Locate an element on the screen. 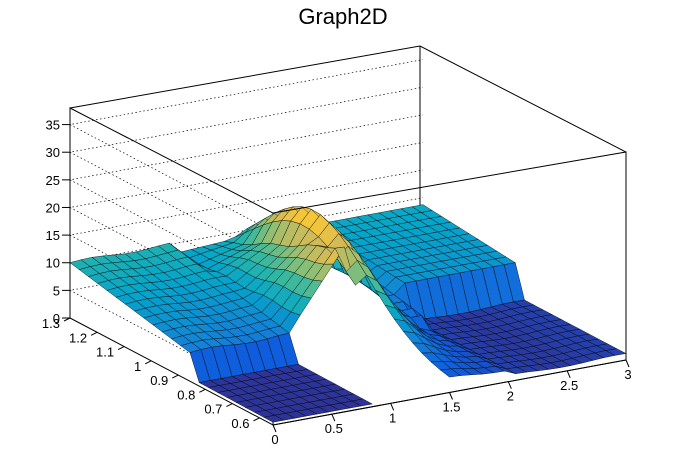  x-tick-label: 3 is located at coordinates (627, 374).